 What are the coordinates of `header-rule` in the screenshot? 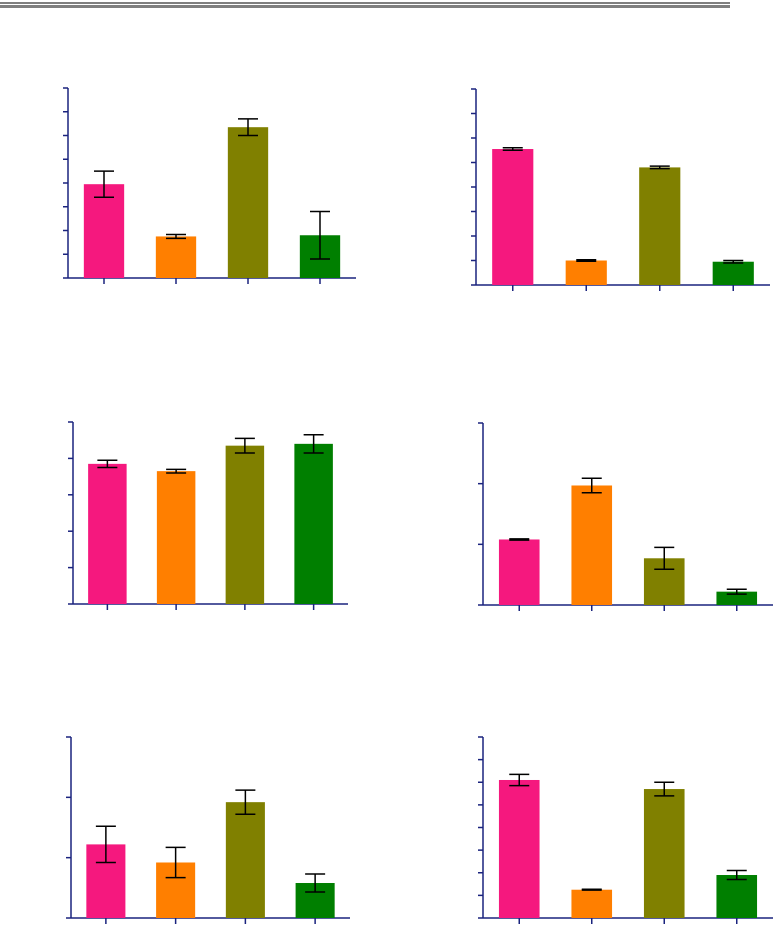 It's located at (365, 5).